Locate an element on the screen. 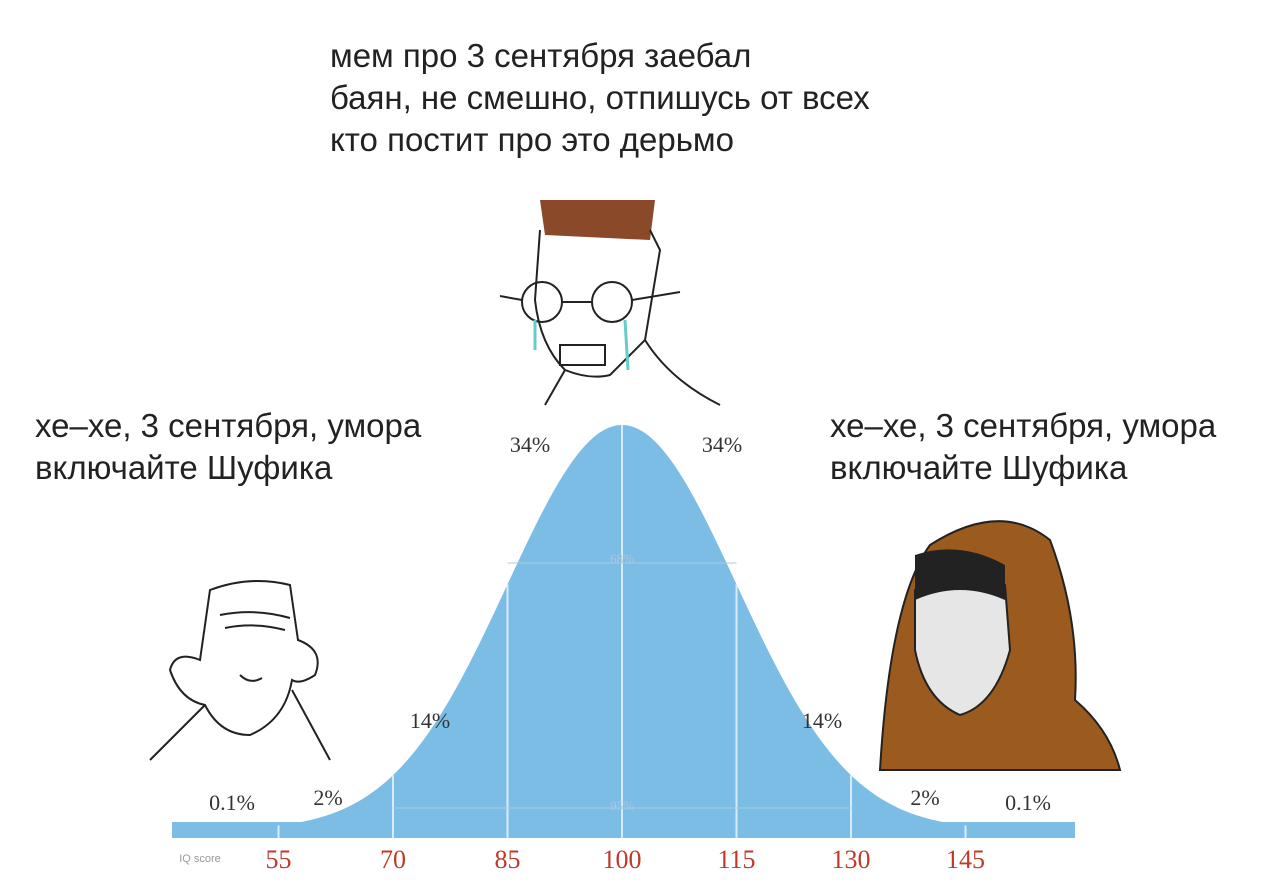 The image size is (1272, 888). caption-line: кто постит про это дерьмо is located at coordinates (532, 139).